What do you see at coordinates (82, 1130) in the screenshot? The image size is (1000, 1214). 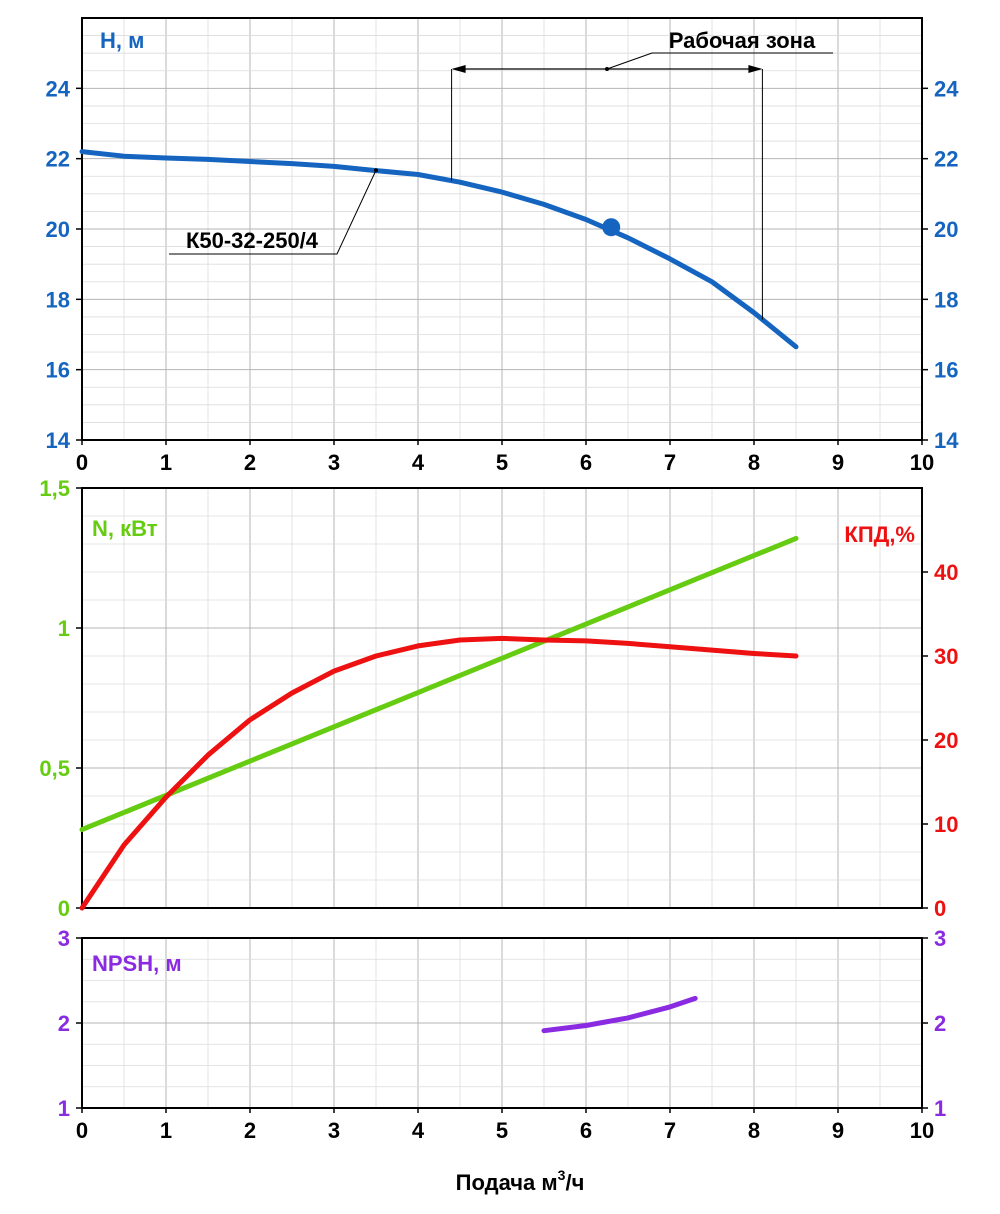 I see `npsh-xtick-label: 0` at bounding box center [82, 1130].